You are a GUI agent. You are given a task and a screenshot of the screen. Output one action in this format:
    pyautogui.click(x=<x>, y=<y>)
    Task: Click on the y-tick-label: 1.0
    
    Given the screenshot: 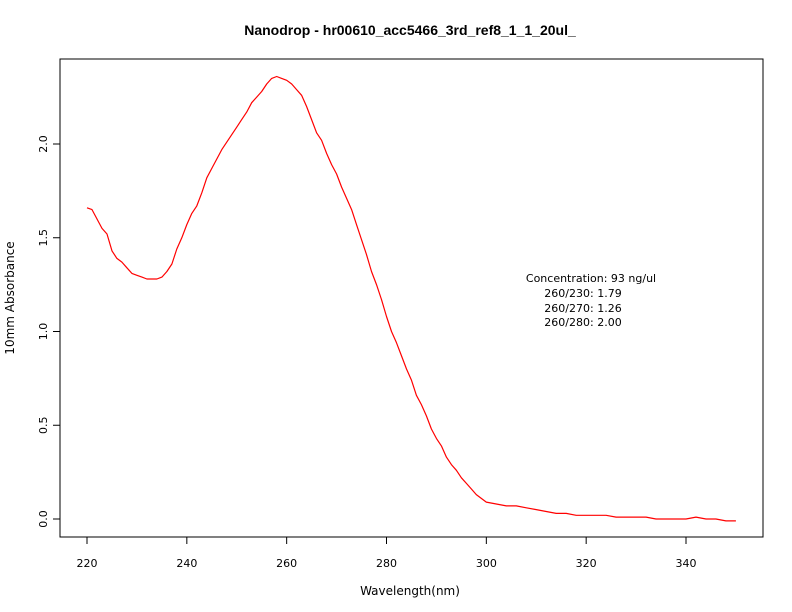 What is the action you would take?
    pyautogui.click(x=43, y=332)
    